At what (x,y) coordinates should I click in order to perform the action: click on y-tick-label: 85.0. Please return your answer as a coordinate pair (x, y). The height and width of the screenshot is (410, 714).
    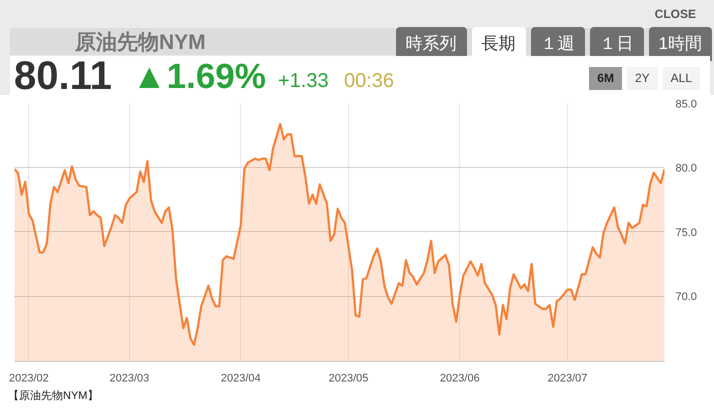
    Looking at the image, I should click on (686, 104).